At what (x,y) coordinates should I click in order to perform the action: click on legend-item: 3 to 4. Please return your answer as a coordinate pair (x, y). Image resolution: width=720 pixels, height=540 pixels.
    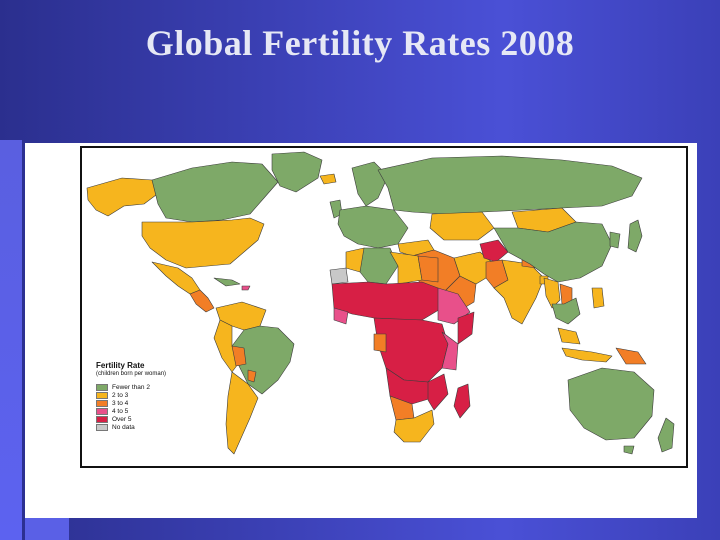
    Looking at the image, I should click on (151, 403).